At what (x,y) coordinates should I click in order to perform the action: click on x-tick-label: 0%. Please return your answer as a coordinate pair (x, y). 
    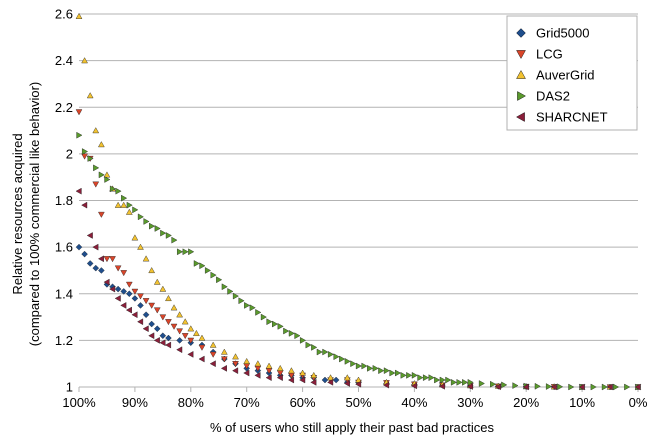
    Looking at the image, I should click on (638, 402).